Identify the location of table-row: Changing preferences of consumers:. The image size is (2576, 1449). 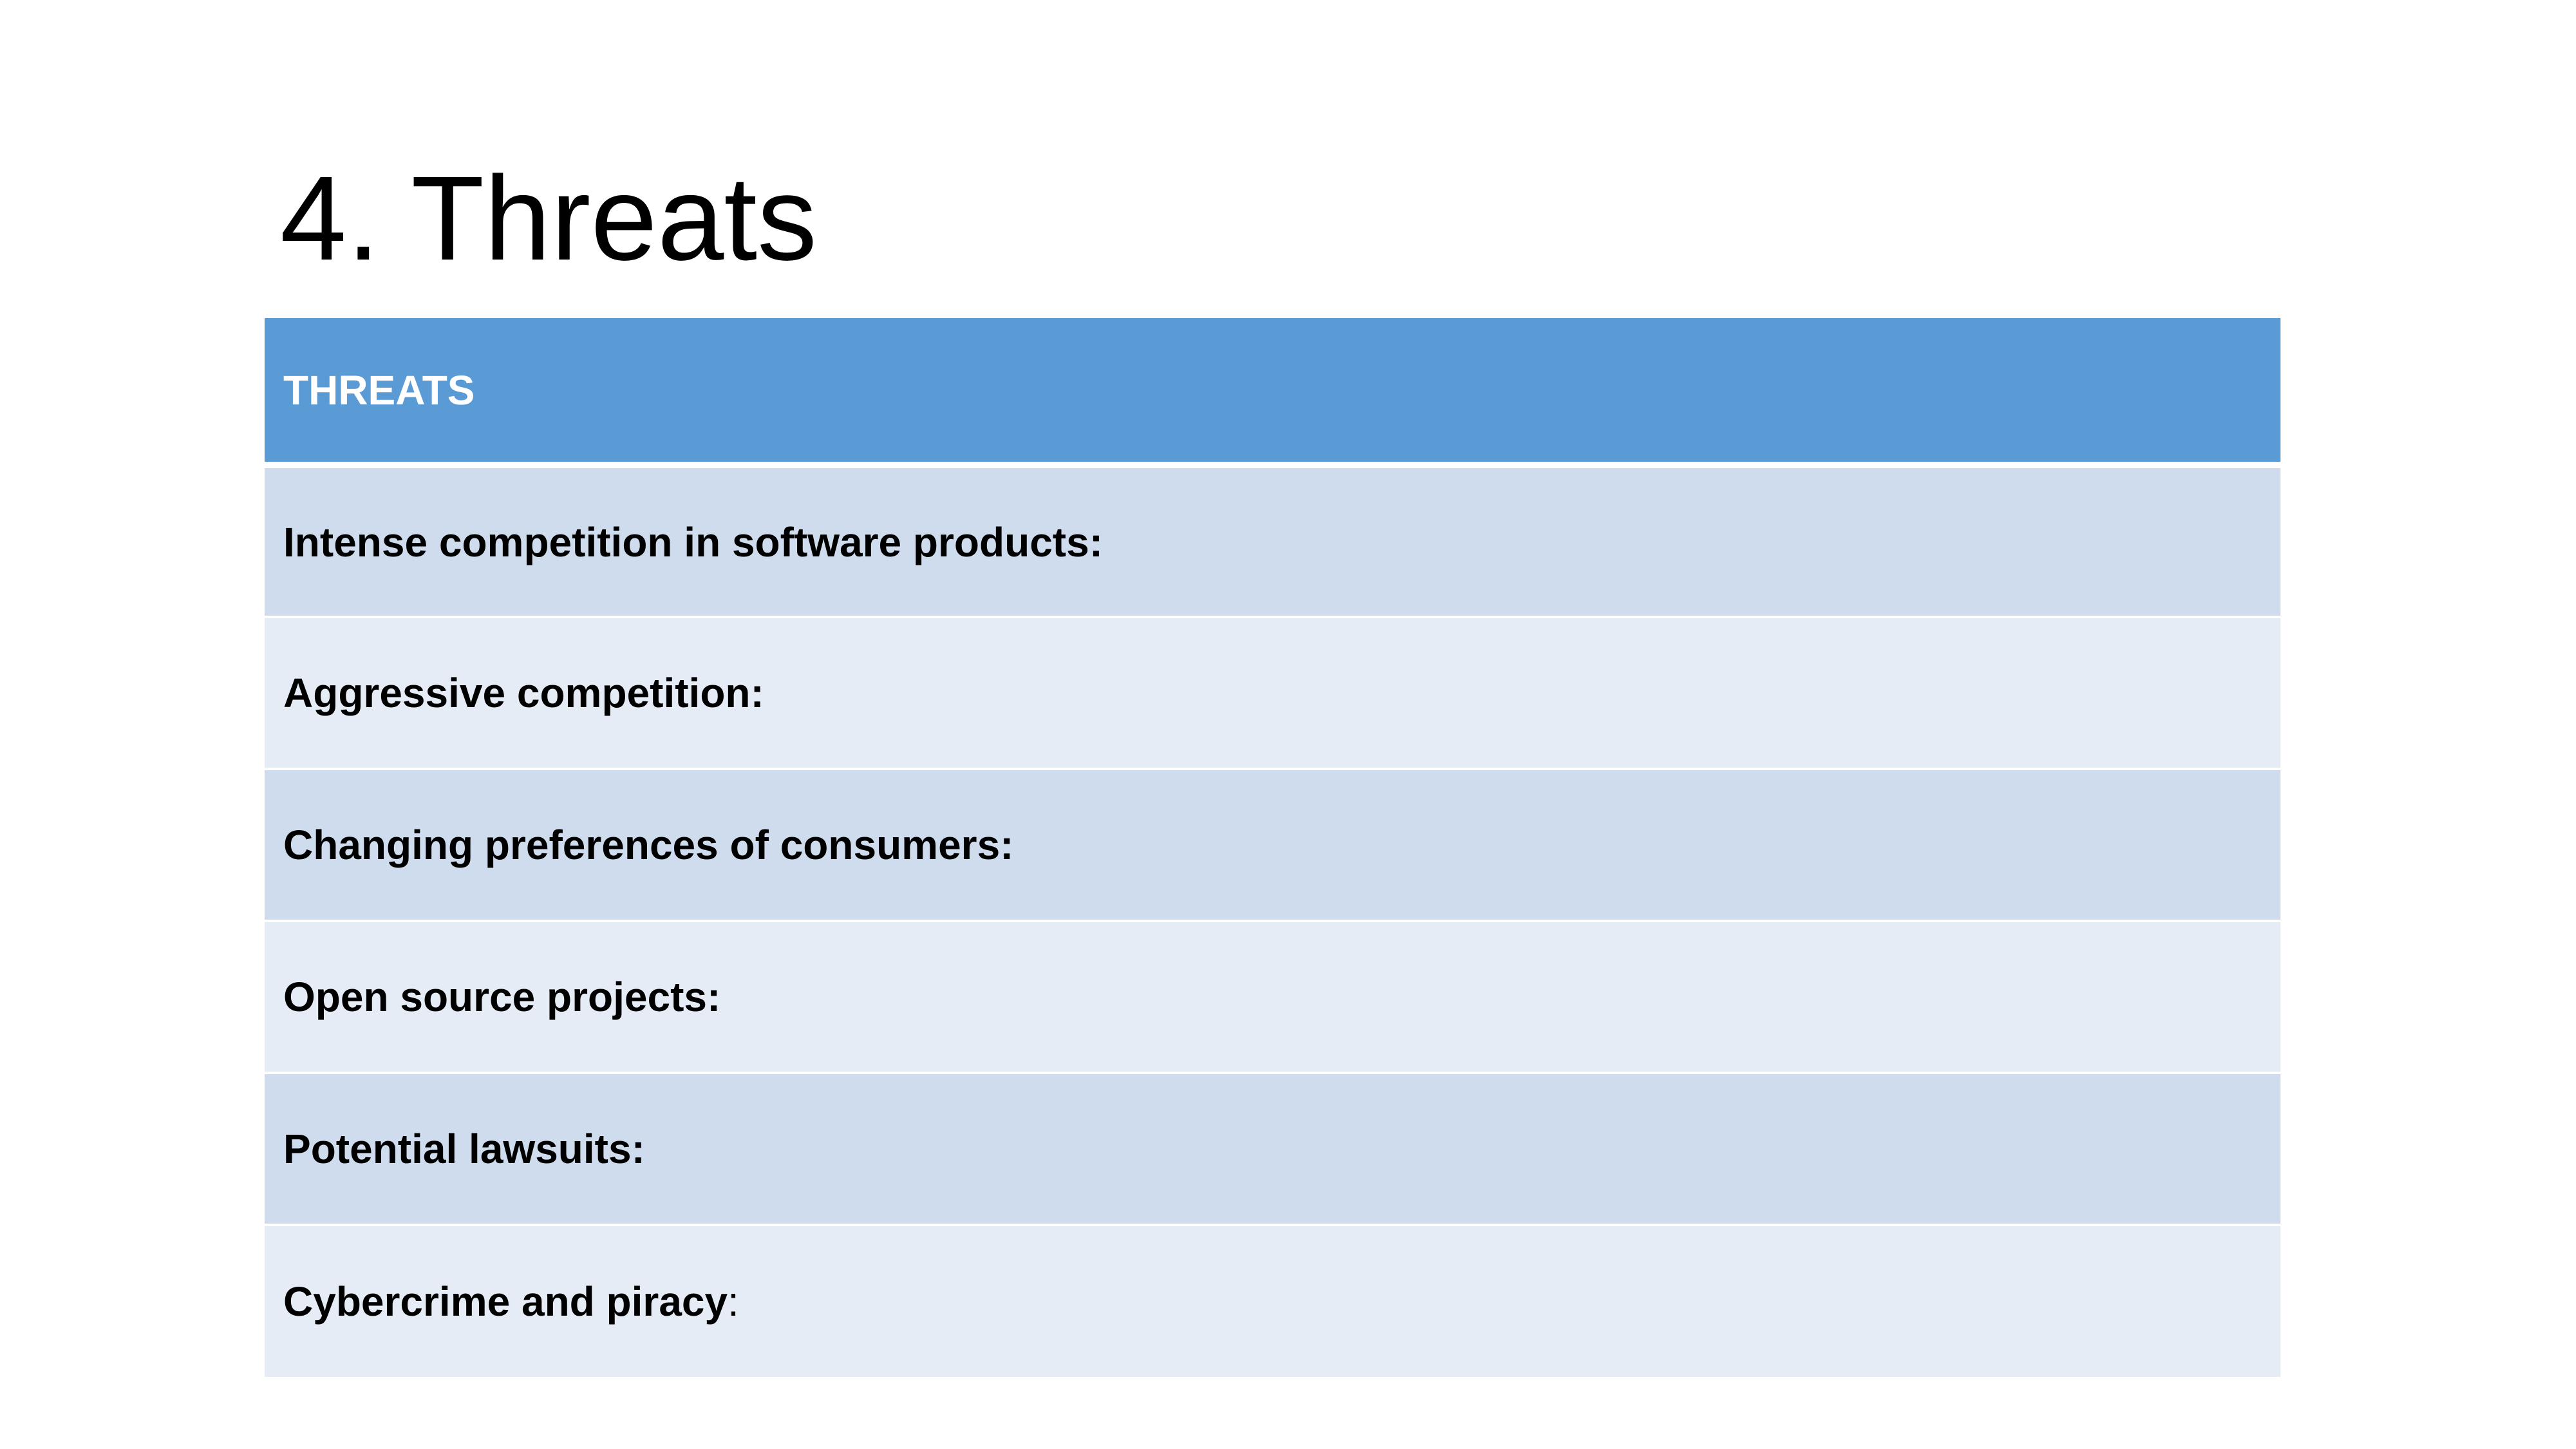
(1272, 846).